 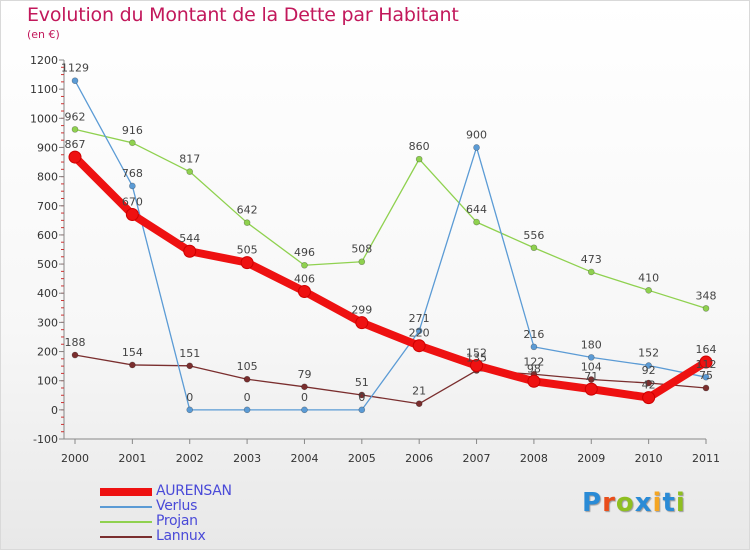 I want to click on data-label: 768, so click(x=132, y=173).